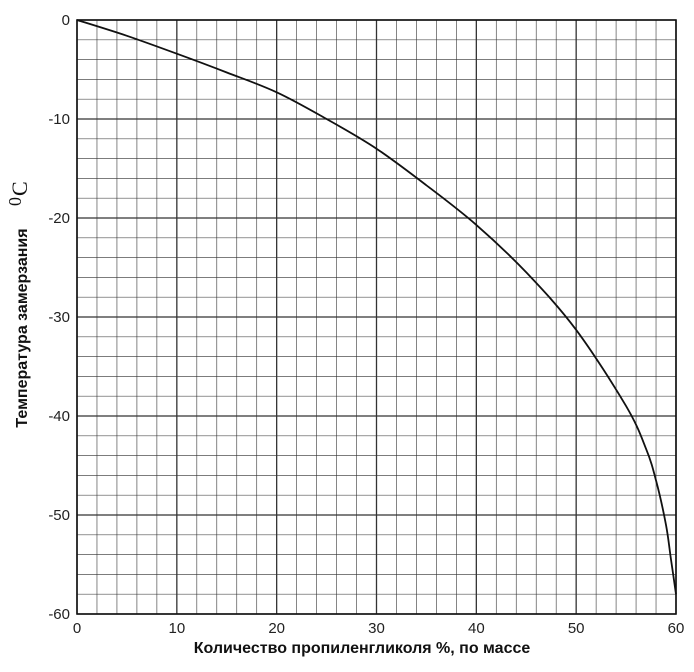  What do you see at coordinates (19, 188) in the screenshot?
I see `y-axis-unit-celsius: C` at bounding box center [19, 188].